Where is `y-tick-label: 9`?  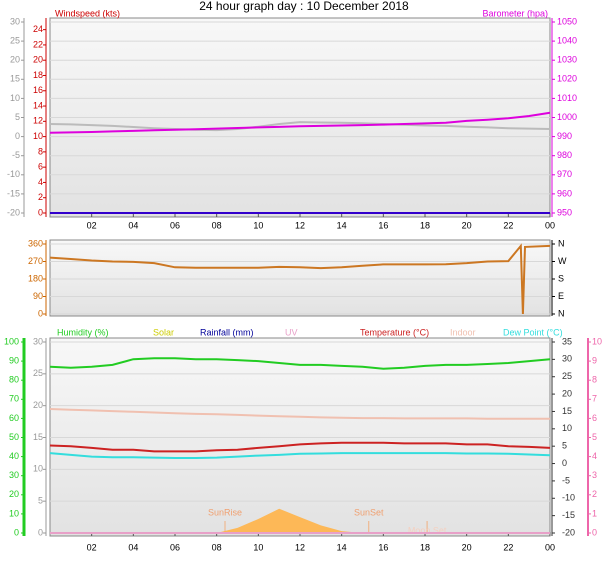 y-tick-label: 9 is located at coordinates (594, 360).